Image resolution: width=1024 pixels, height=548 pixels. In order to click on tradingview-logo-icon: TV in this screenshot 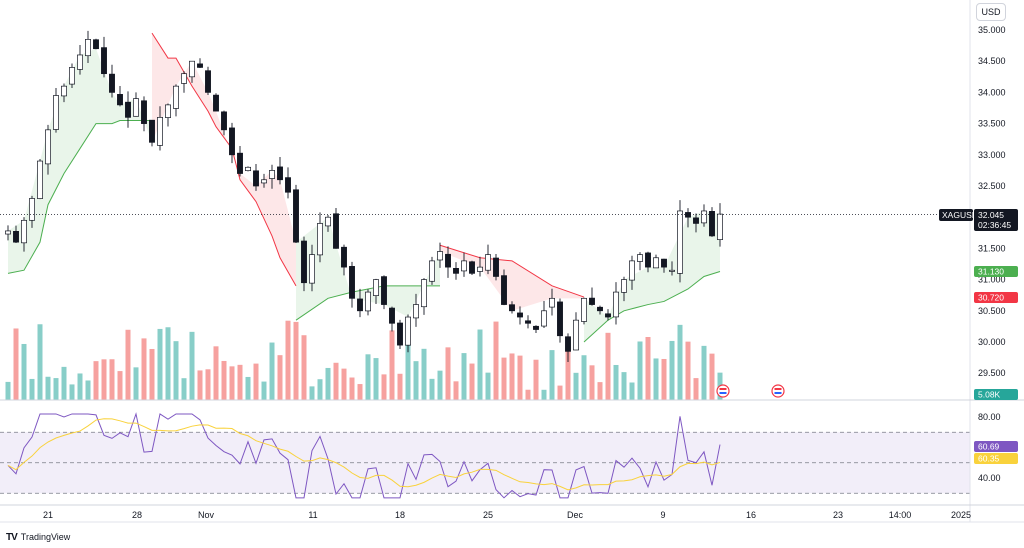, I will do `click(12, 537)`.